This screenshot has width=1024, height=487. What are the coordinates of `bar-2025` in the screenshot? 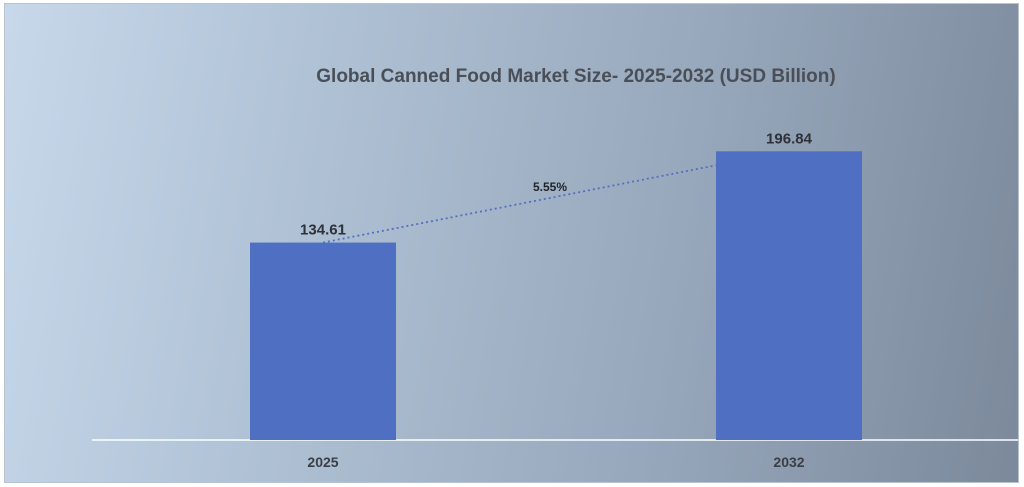 It's located at (323, 341).